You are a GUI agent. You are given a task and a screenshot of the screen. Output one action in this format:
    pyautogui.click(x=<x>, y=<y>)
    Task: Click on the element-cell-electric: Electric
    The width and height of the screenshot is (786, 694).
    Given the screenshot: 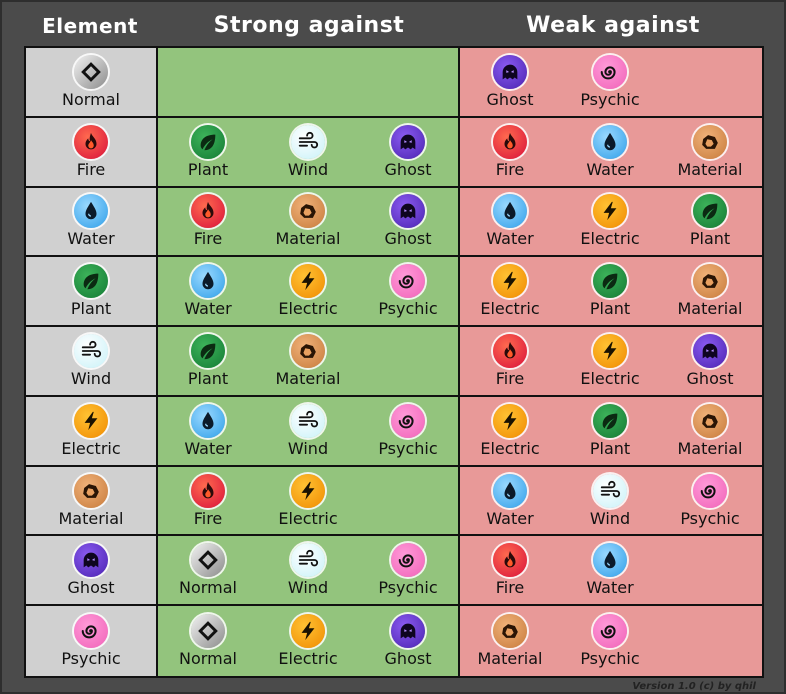 What is the action you would take?
    pyautogui.click(x=92, y=431)
    